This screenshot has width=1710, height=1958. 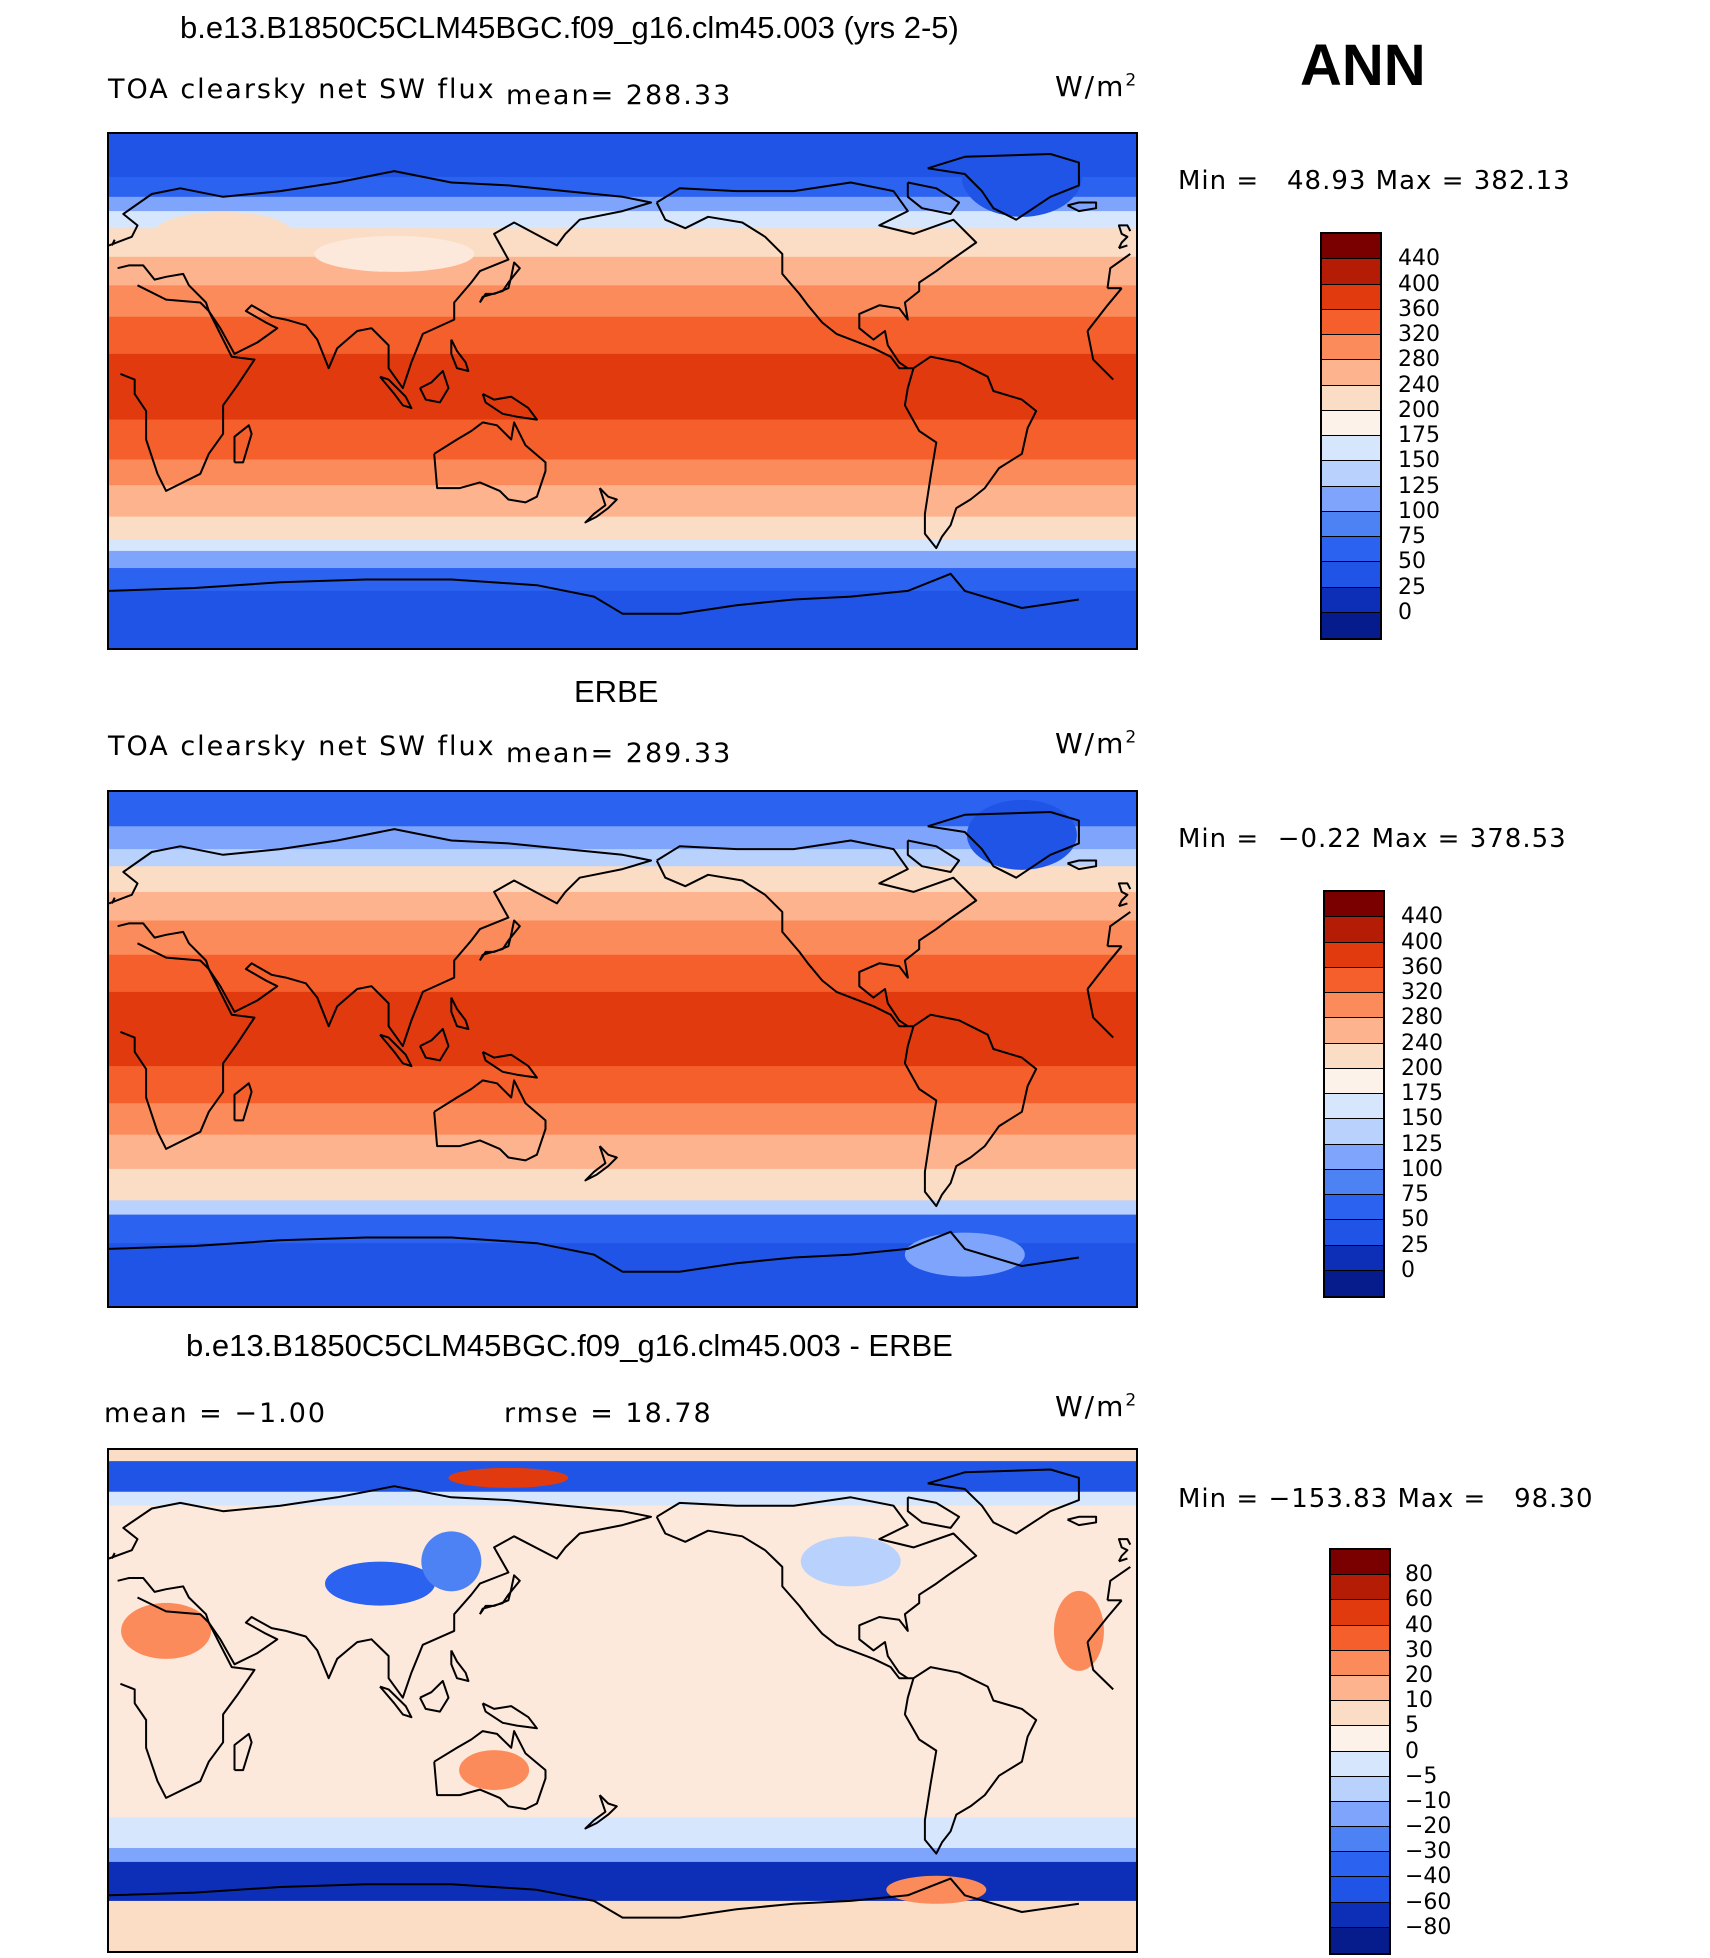 I want to click on rmse-label-diff: rmse = 18.78, so click(x=608, y=1413).